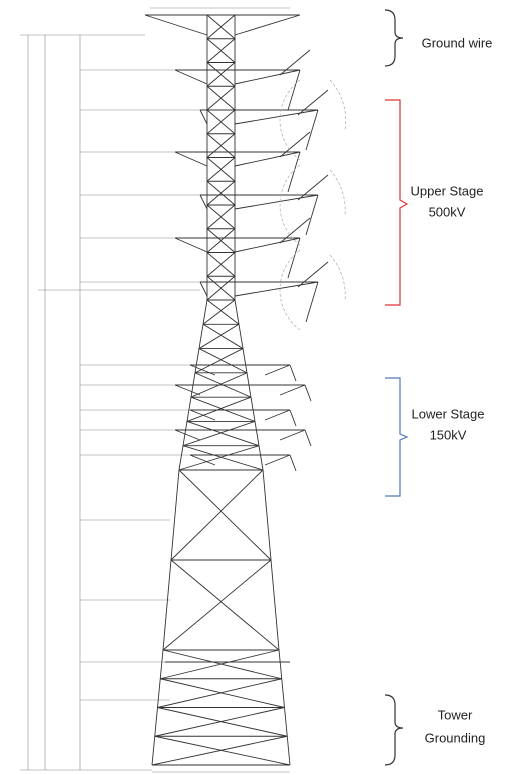 The height and width of the screenshot is (775, 511). I want to click on label: Upper Stage, so click(447, 190).